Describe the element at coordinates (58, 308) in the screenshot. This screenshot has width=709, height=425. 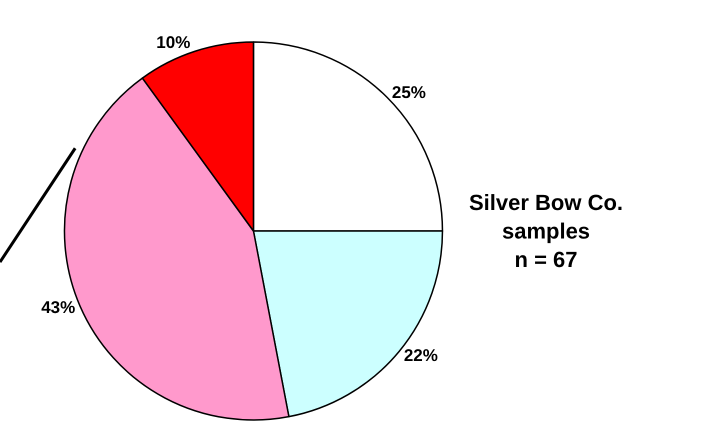
I see `data-label: 43%` at that location.